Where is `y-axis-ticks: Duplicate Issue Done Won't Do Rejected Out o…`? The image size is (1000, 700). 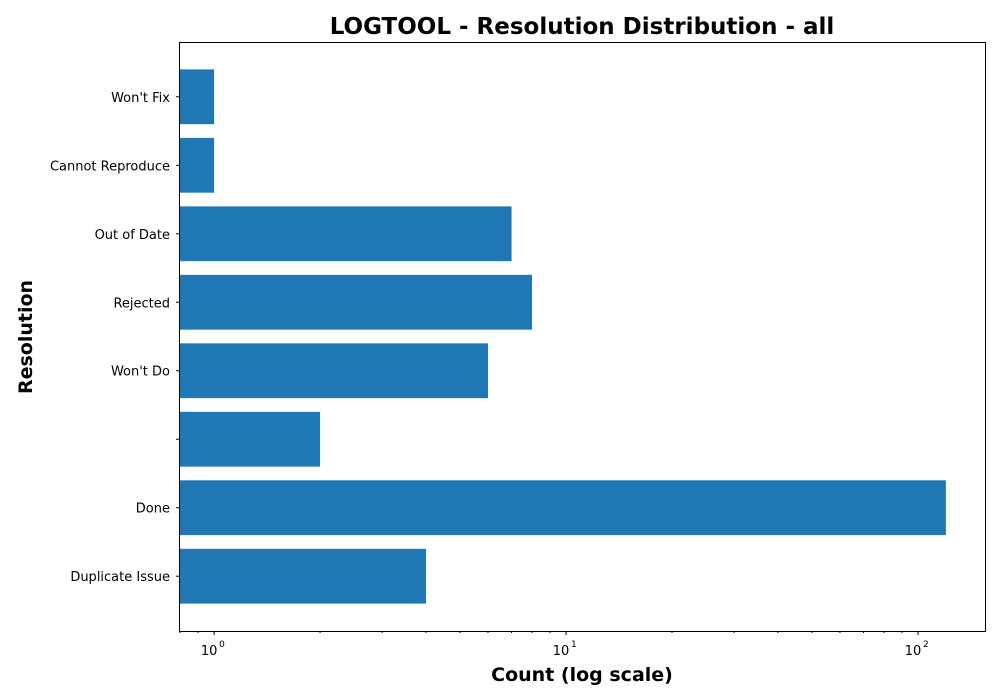 y-axis-ticks: Duplicate Issue Done Won't Do Rejected Out o… is located at coordinates (115, 338).